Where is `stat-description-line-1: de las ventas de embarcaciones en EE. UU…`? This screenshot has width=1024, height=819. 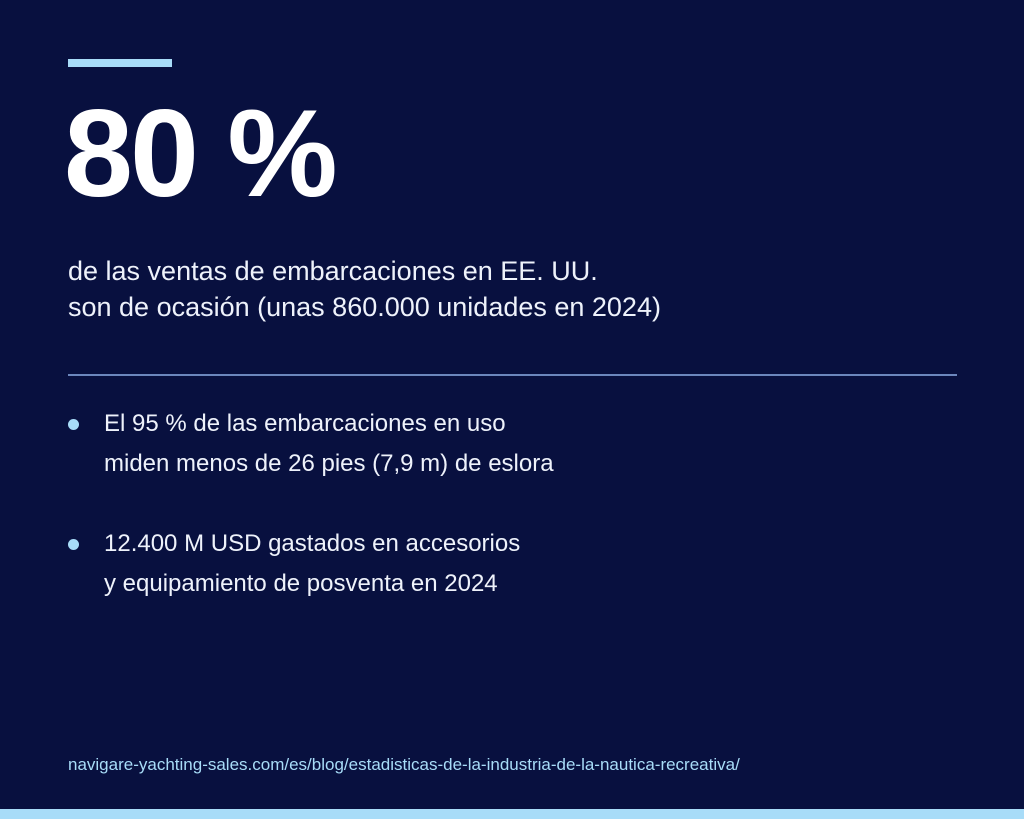
stat-description-line-1: de las ventas de embarcaciones en EE. UU… is located at coordinates (333, 271).